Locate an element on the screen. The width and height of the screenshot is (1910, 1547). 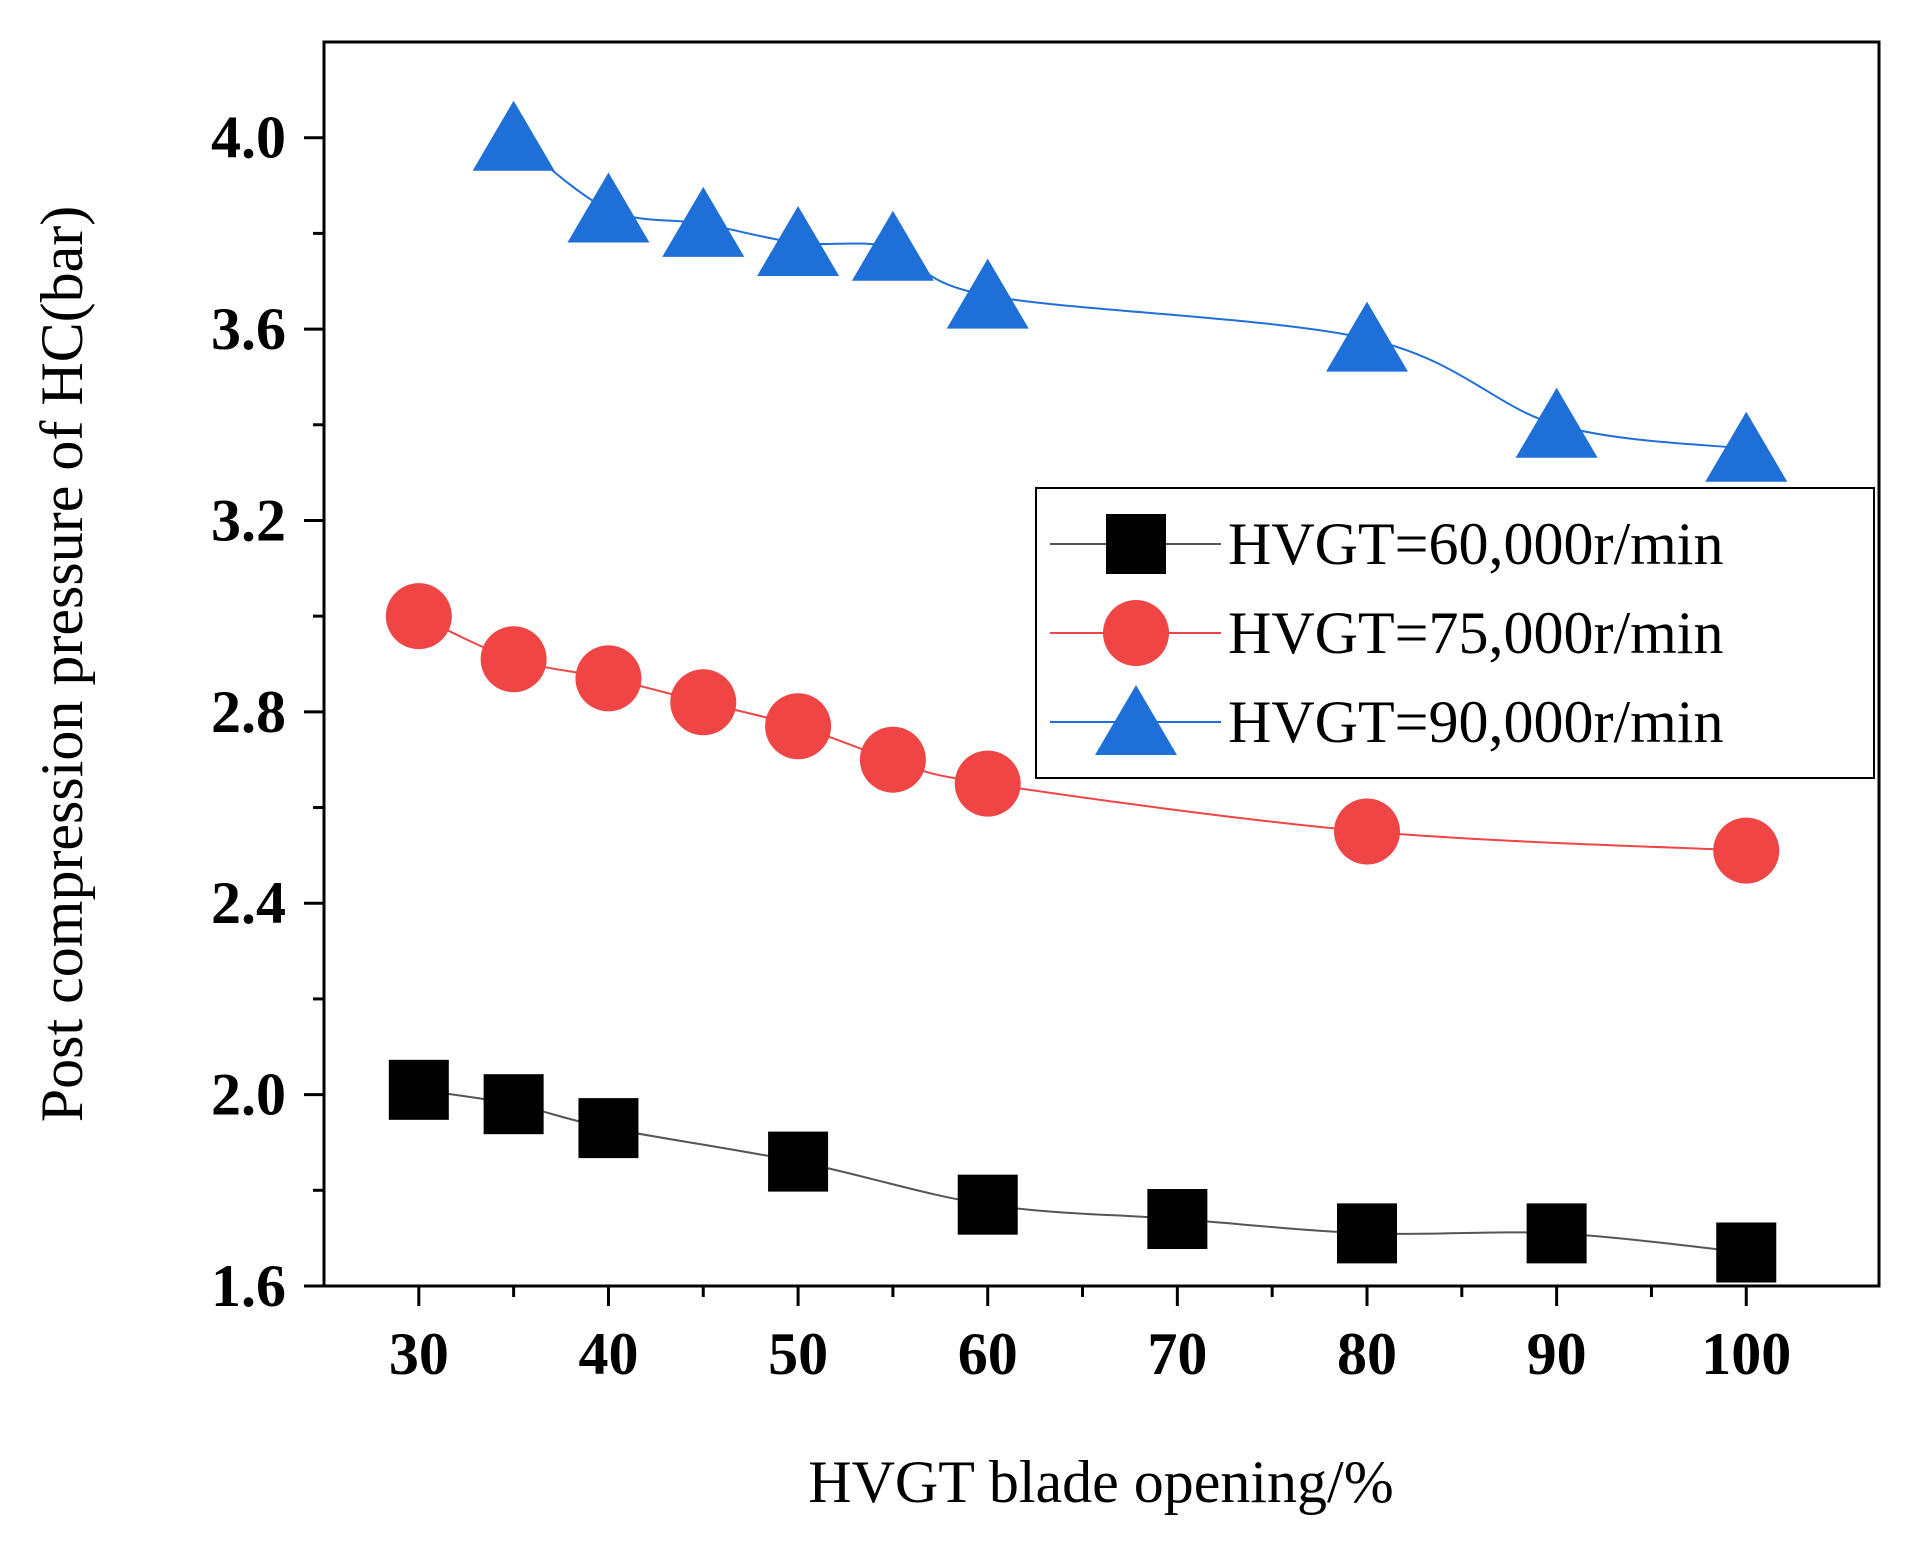
legend-item: HVGT=75,000r/min is located at coordinates (1386, 633).